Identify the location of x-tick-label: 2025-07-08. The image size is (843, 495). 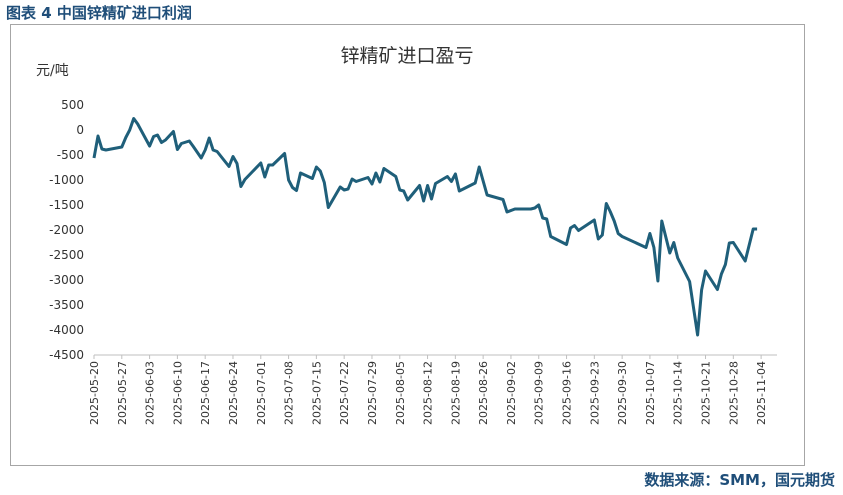
(289, 393).